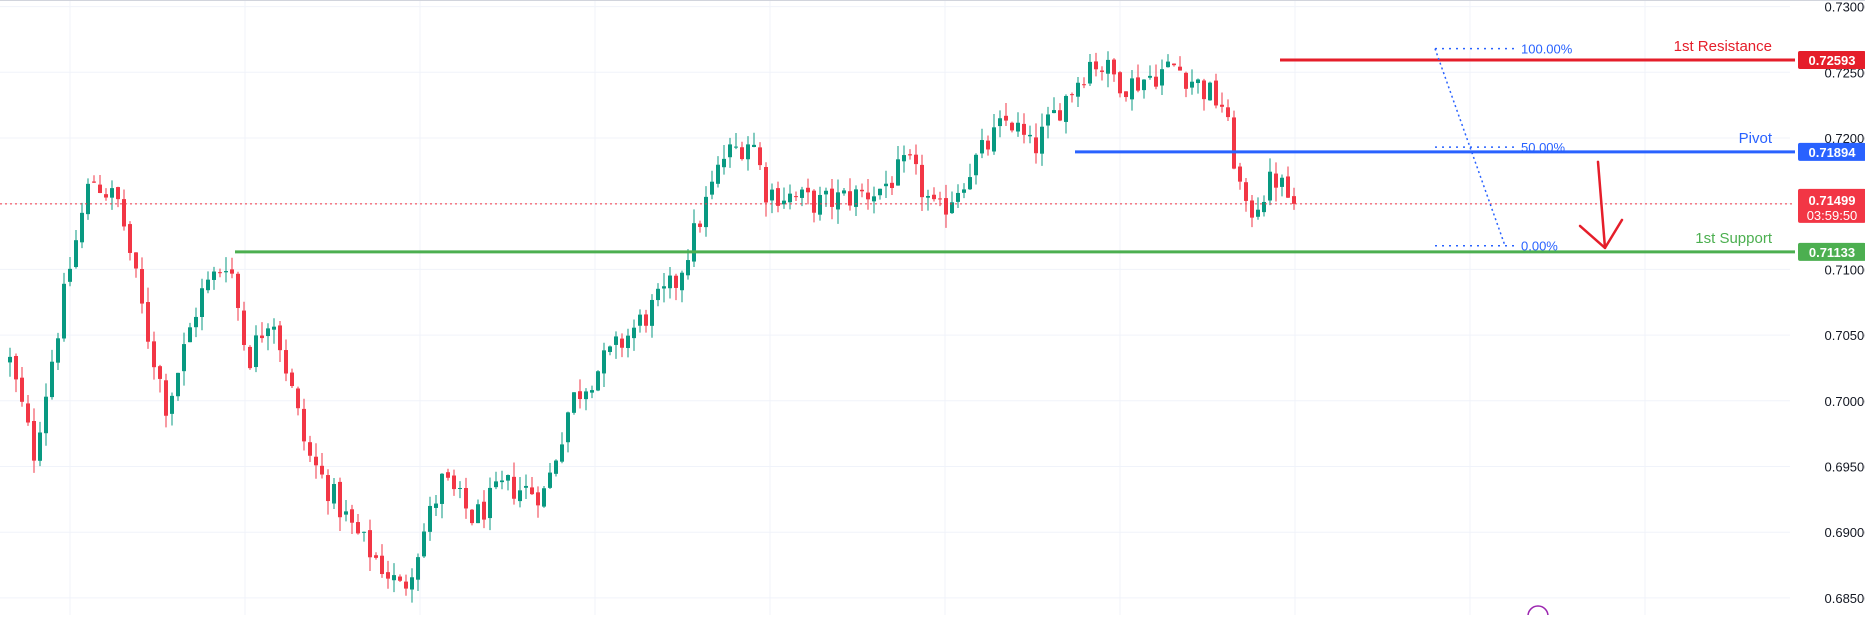  What do you see at coordinates (1601, 234) in the screenshot?
I see `arrow-head` at bounding box center [1601, 234].